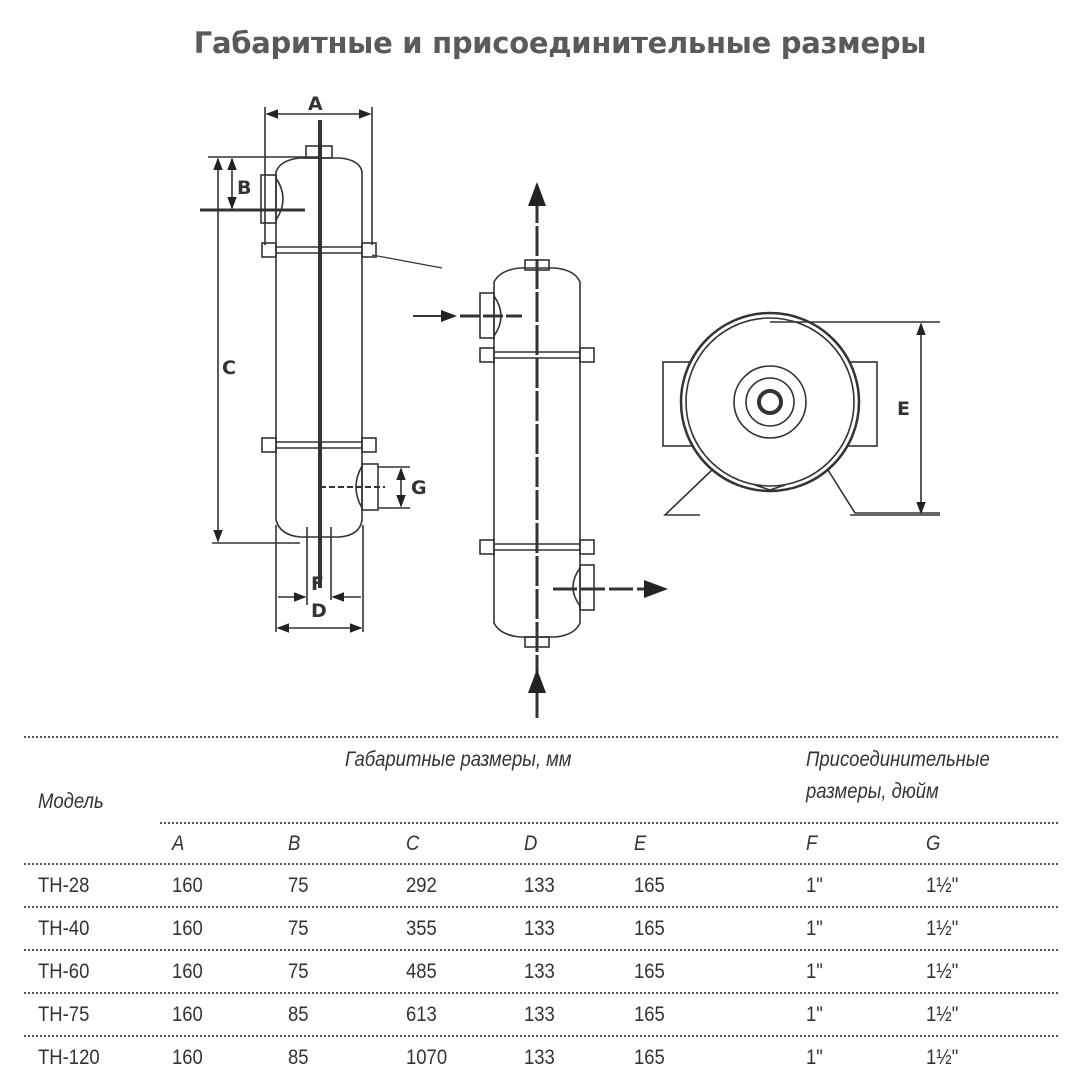  I want to click on column-header: E, so click(640, 843).